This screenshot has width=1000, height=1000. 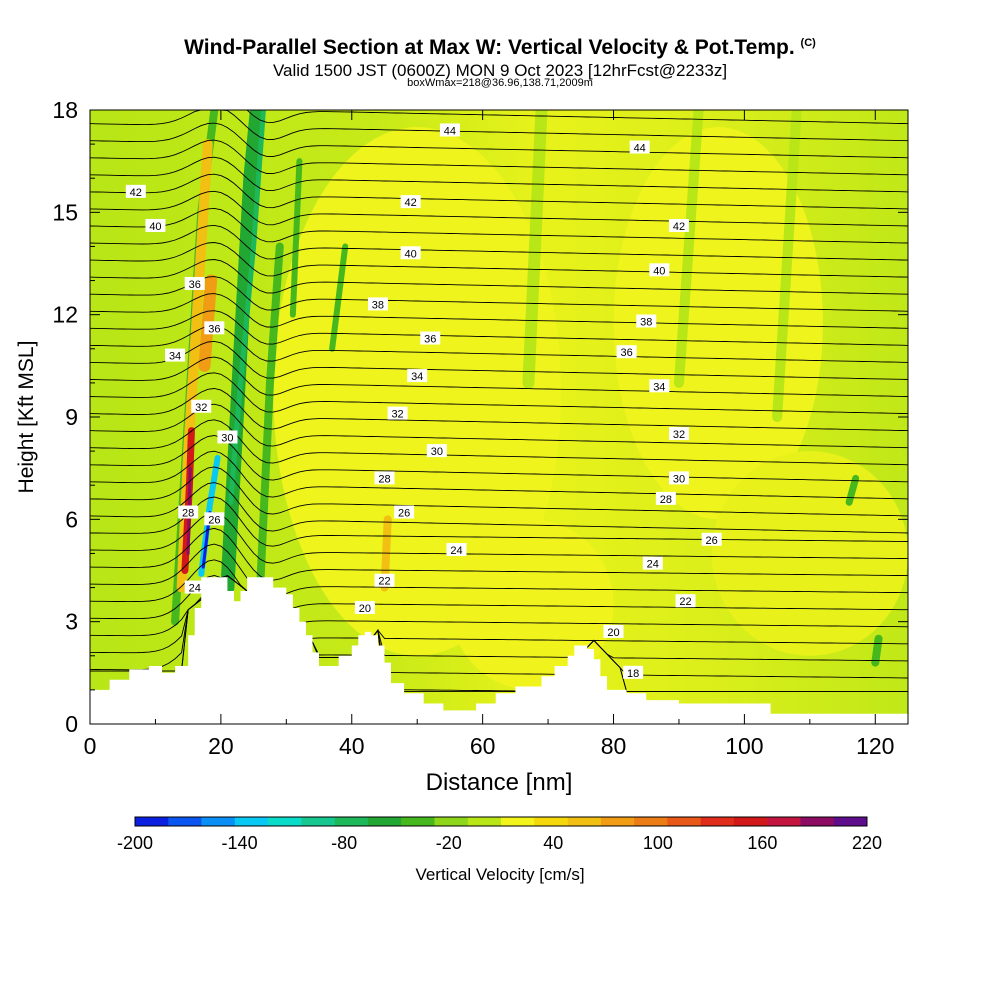 What do you see at coordinates (71, 417) in the screenshot?
I see `y-tick-label: 9` at bounding box center [71, 417].